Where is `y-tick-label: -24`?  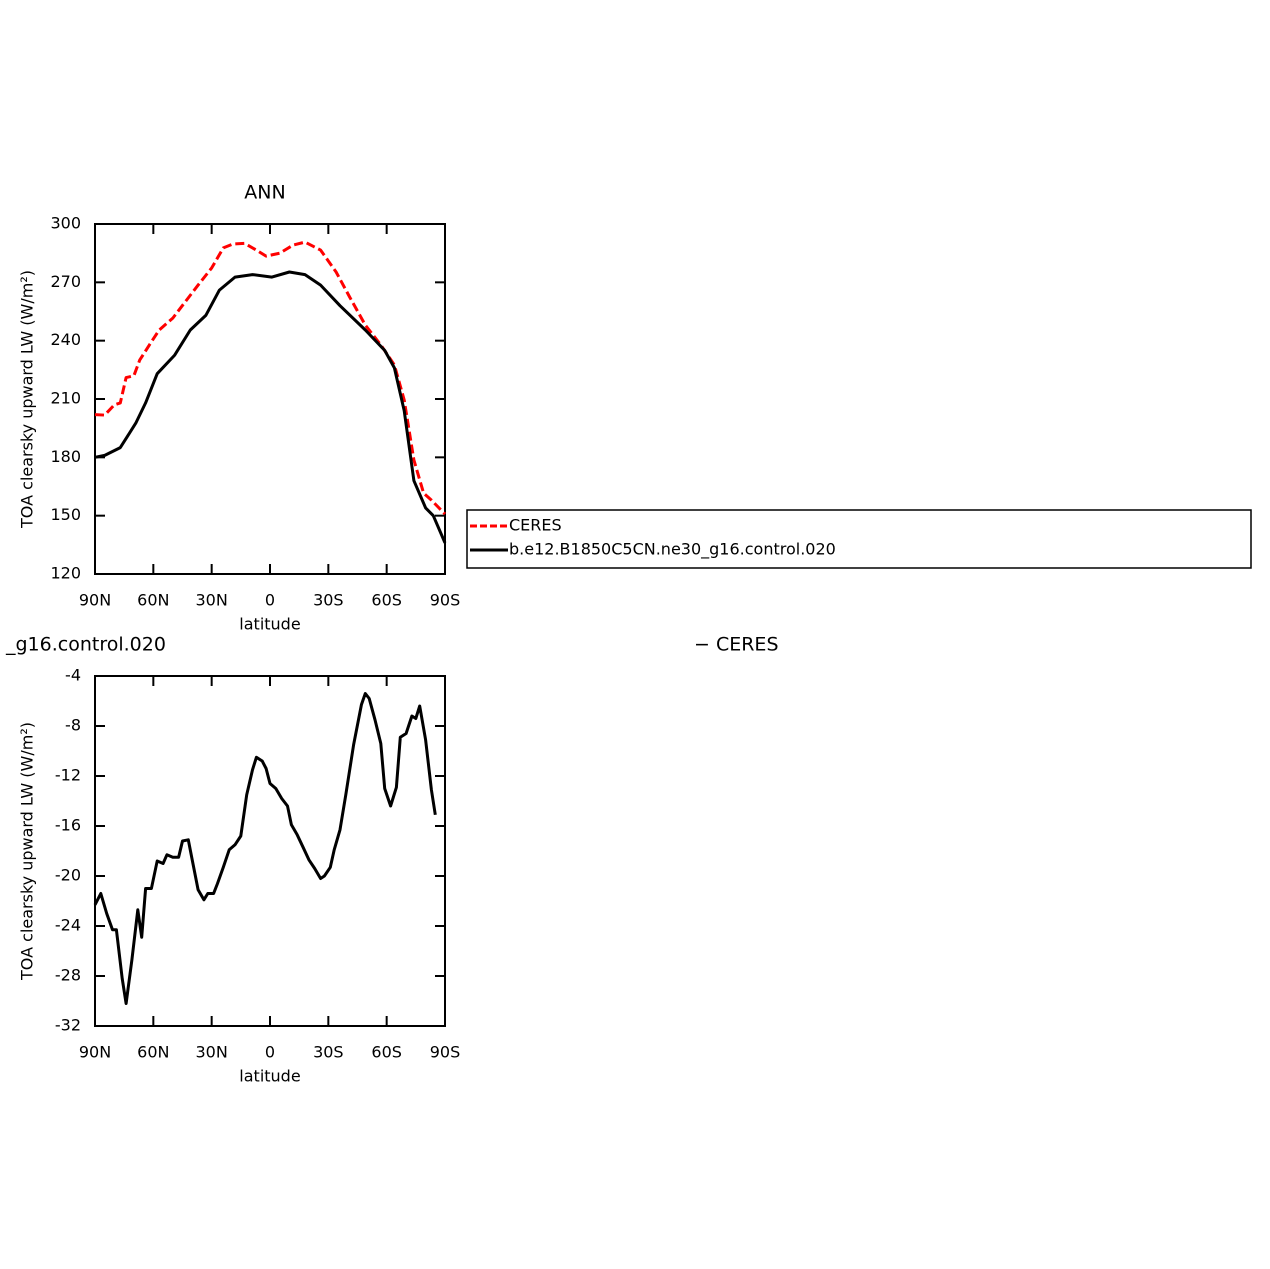
y-tick-label: -24 is located at coordinates (68, 925).